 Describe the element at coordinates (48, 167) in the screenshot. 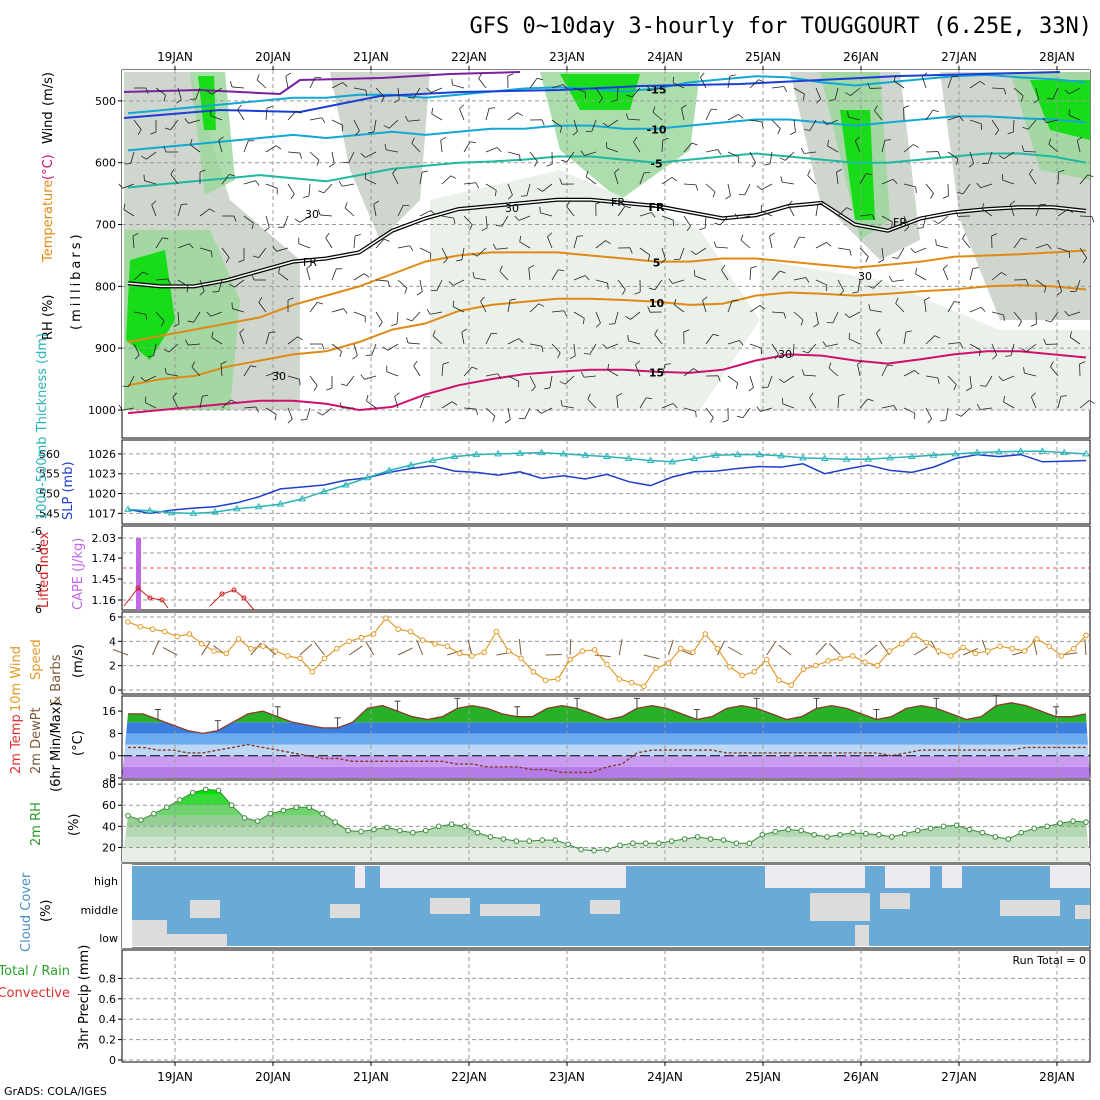

I see `temperature-unit: (°C)` at that location.